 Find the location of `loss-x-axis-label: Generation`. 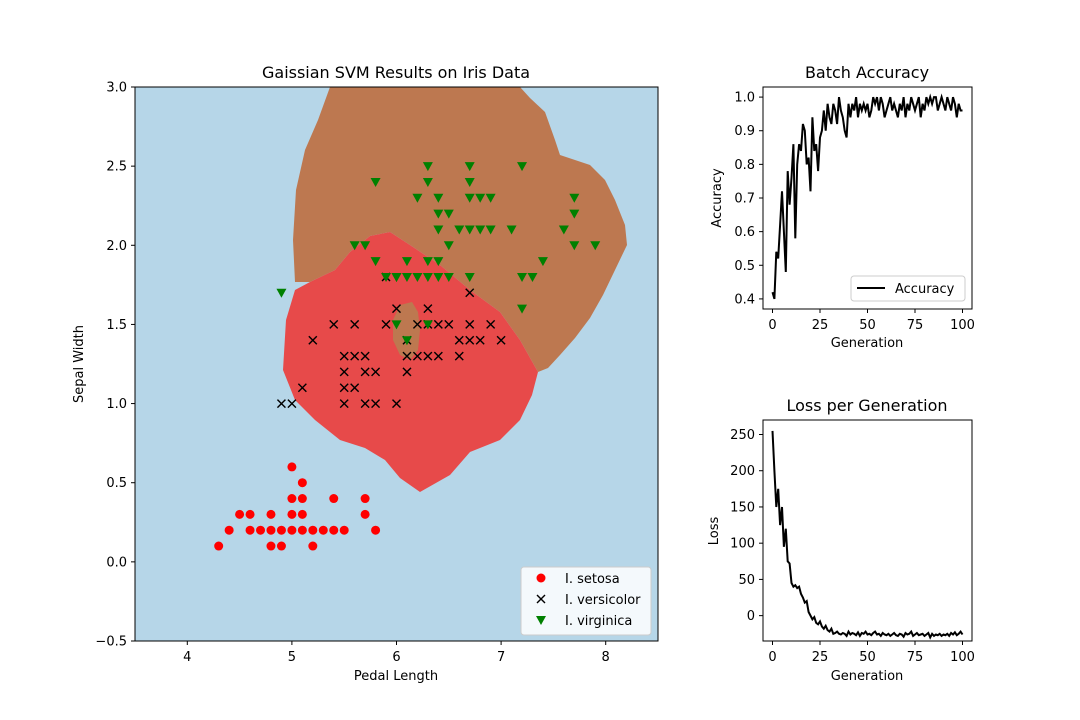

loss-x-axis-label: Generation is located at coordinates (867, 676).